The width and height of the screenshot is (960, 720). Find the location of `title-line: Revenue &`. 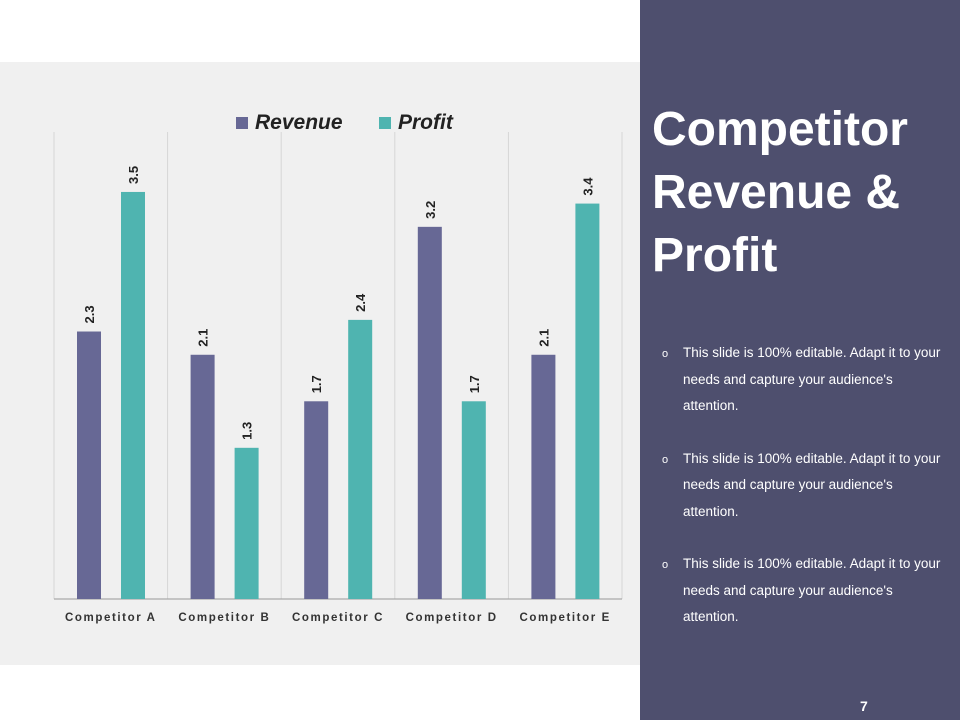

title-line: Revenue & is located at coordinates (776, 192).